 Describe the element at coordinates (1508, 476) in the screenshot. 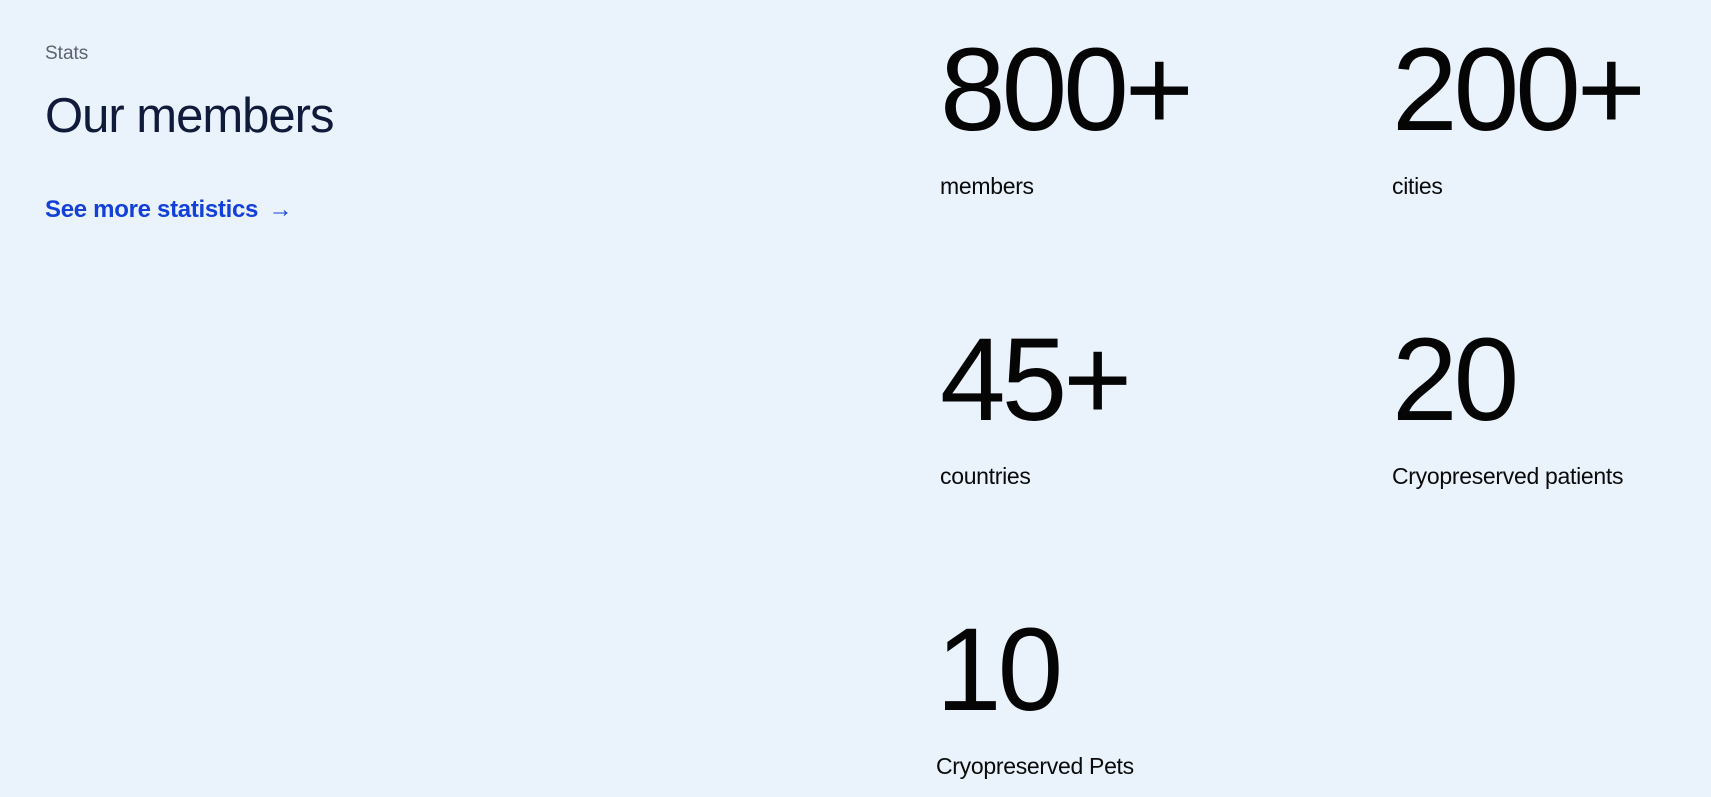

I see `stat-label: Cryopreserved patients` at that location.